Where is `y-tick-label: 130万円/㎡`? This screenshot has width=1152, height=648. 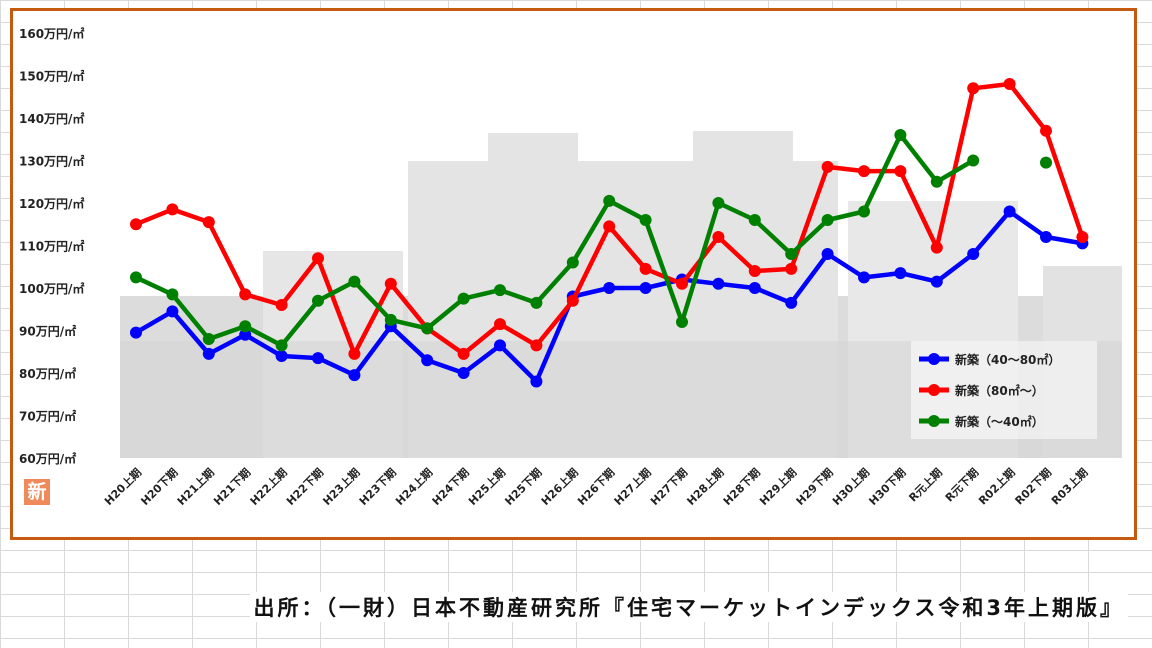
y-tick-label: 130万円/㎡ is located at coordinates (51, 161).